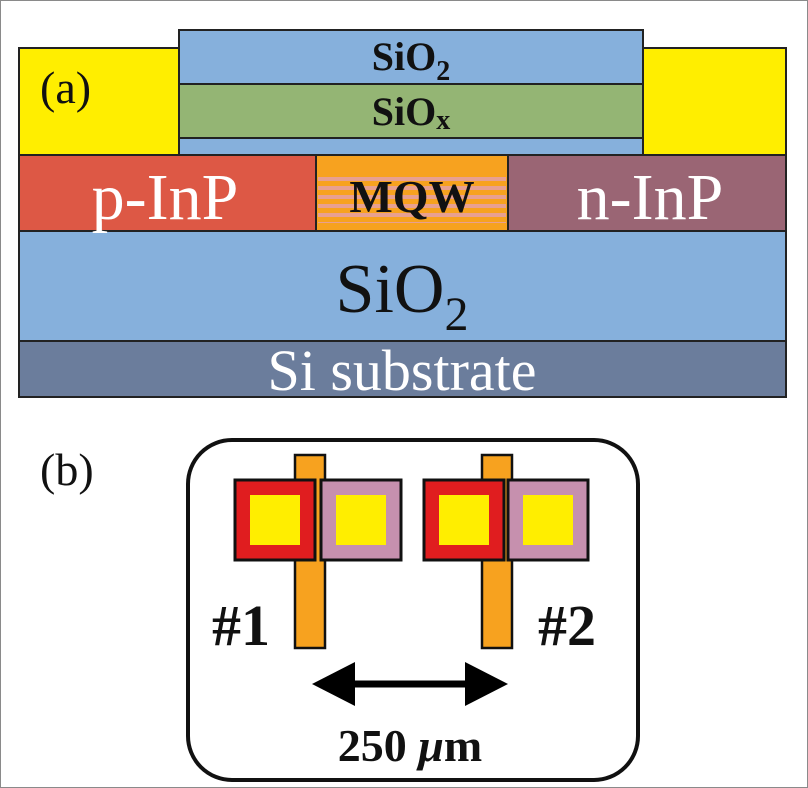 This screenshot has width=808, height=788. I want to click on right-contact-pad, so click(714, 101).